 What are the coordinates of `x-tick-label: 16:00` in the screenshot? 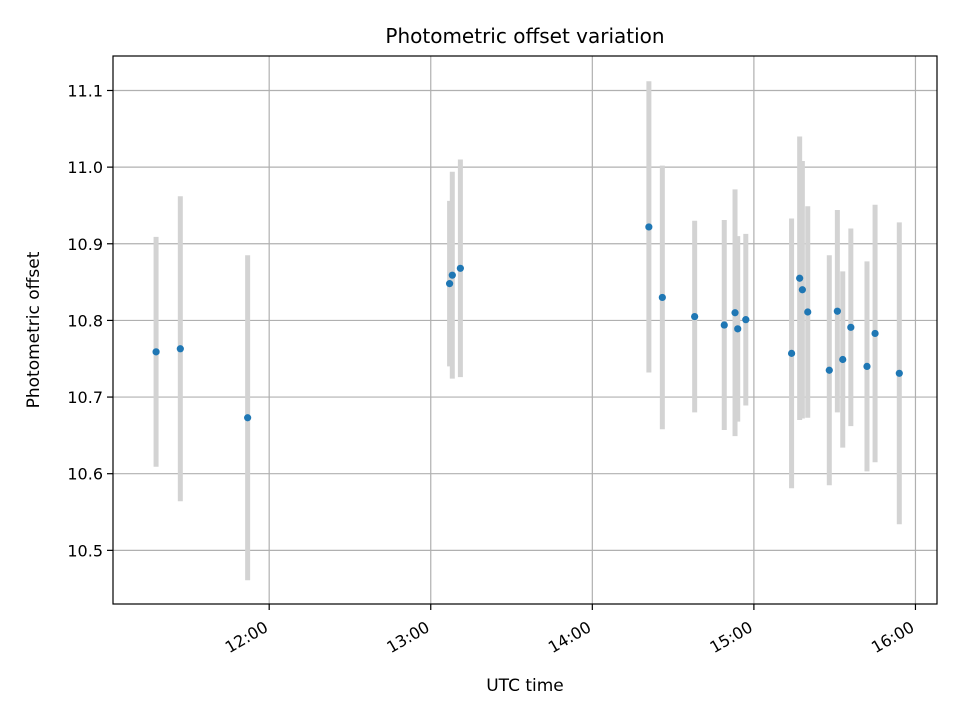 It's located at (892, 637).